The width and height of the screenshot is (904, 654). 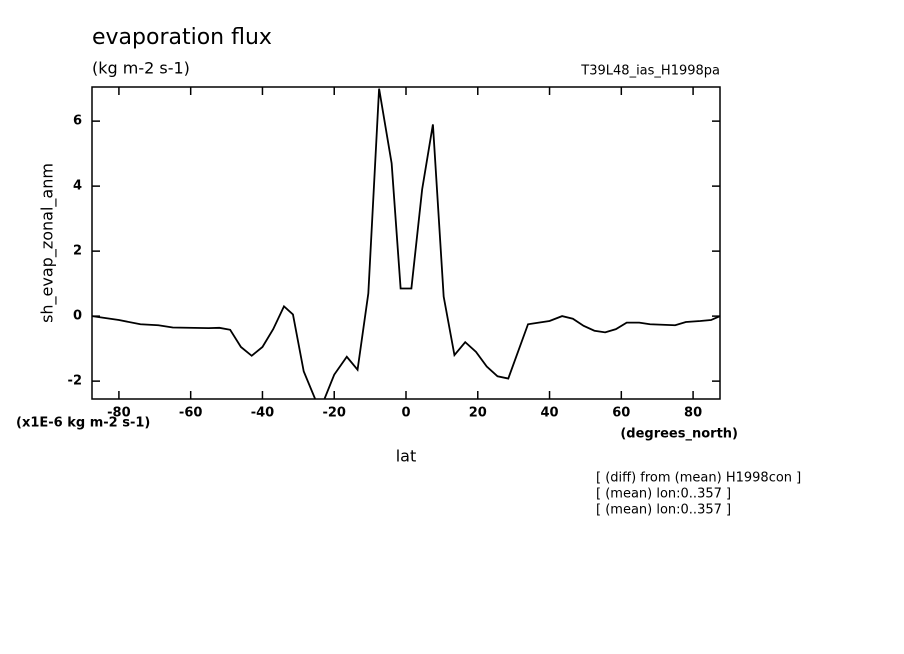 I want to click on x-tick-label: -20, so click(x=334, y=413).